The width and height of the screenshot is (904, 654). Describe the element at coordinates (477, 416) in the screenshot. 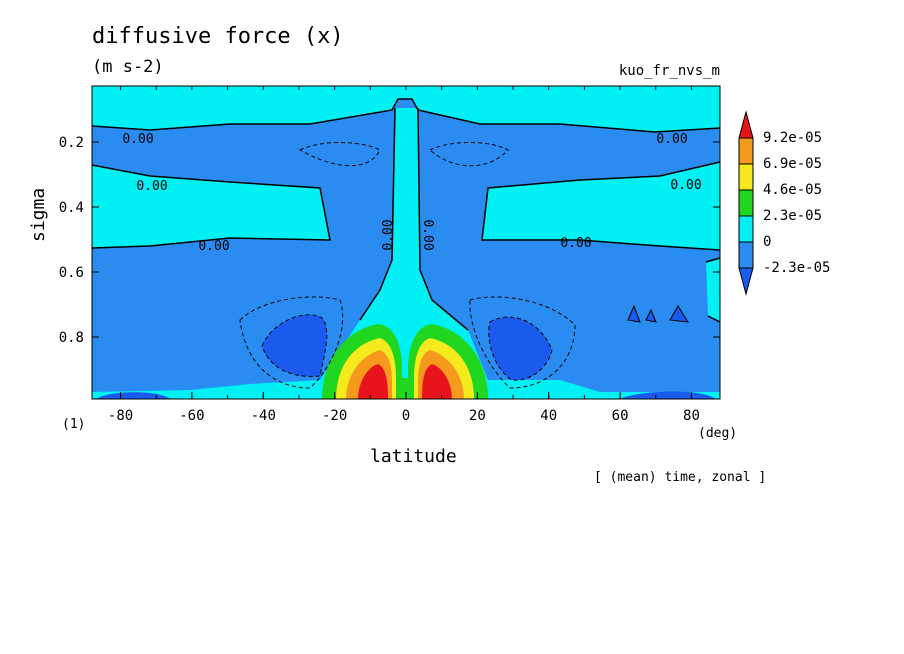

I see `x-tick-label: 20` at that location.